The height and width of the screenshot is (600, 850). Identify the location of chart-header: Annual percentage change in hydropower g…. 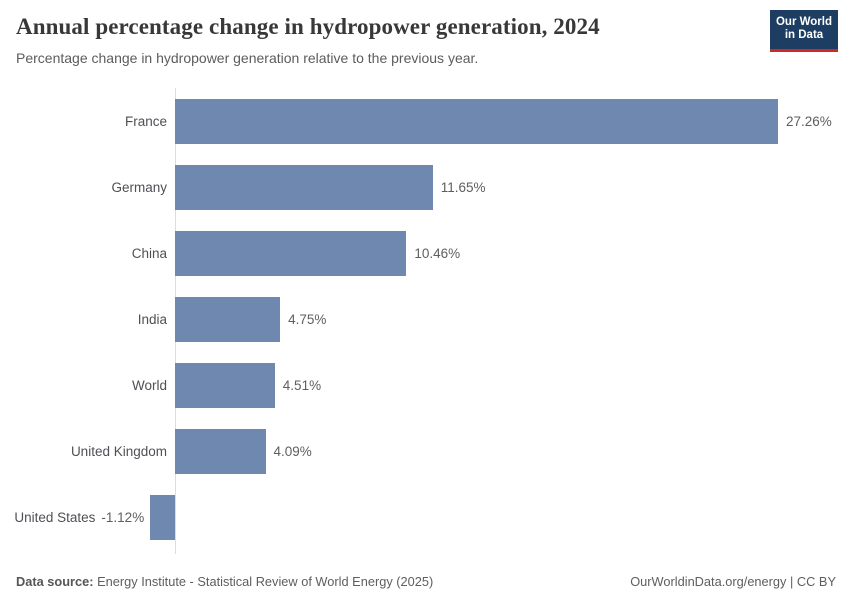
(427, 38).